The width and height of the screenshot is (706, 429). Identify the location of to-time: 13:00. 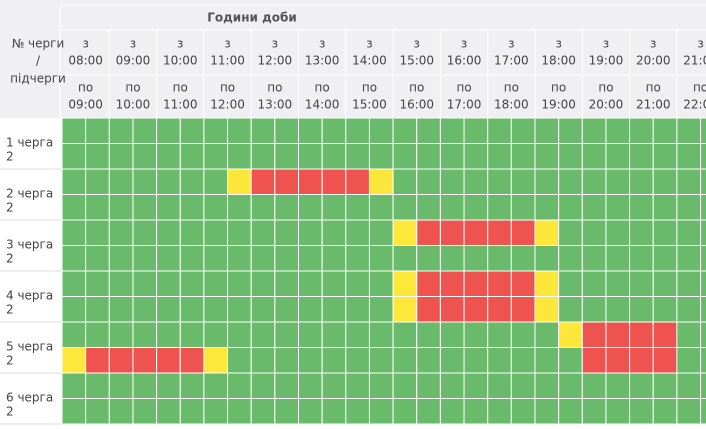
(275, 105).